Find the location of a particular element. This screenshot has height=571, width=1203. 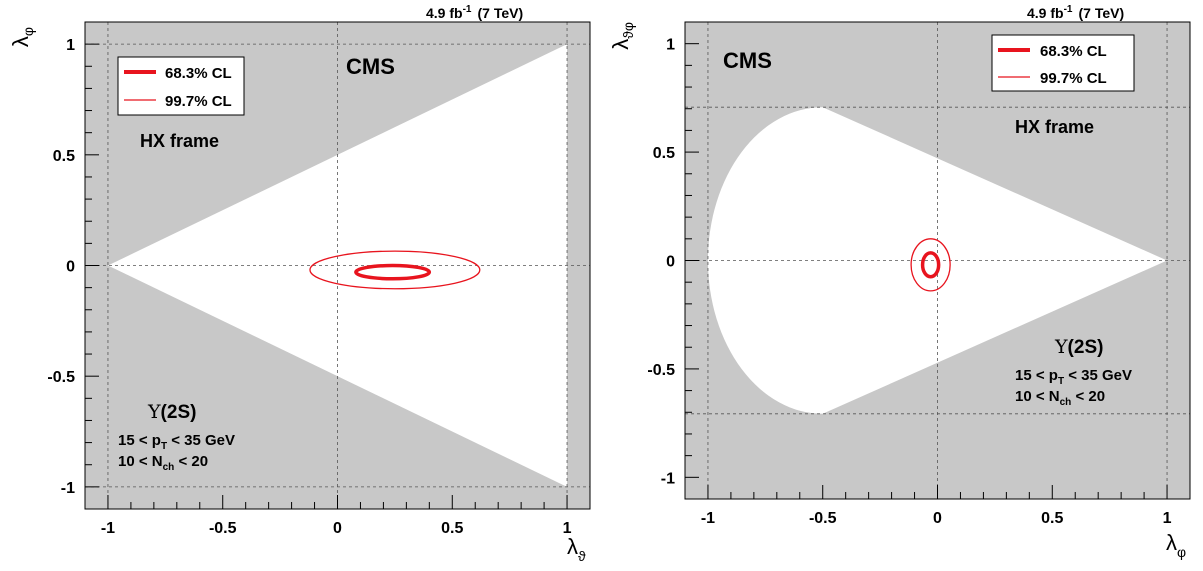

right-xtick-label-3: 0.5 is located at coordinates (1052, 518).